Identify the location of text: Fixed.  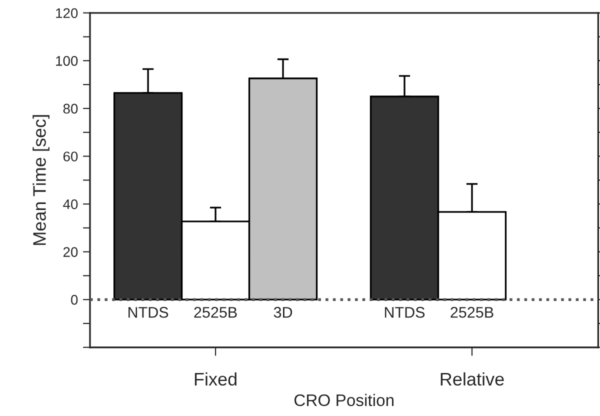
(215, 379).